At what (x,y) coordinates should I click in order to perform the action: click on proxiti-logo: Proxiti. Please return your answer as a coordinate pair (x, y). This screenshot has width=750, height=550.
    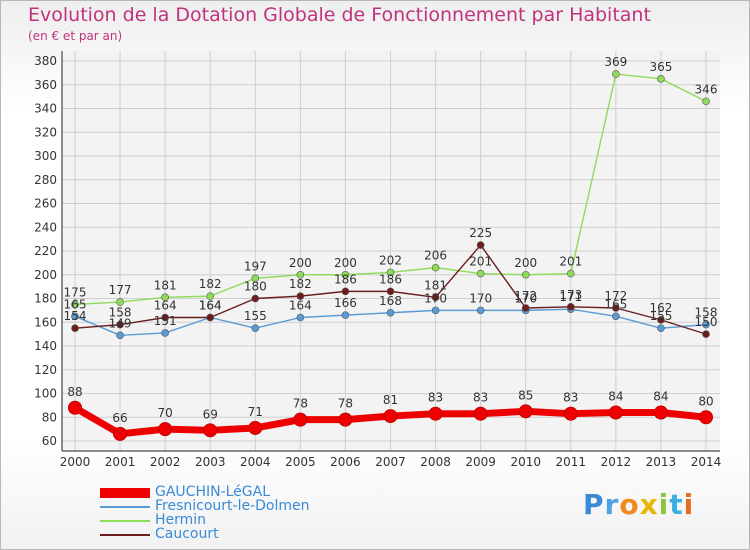
    Looking at the image, I should click on (638, 504).